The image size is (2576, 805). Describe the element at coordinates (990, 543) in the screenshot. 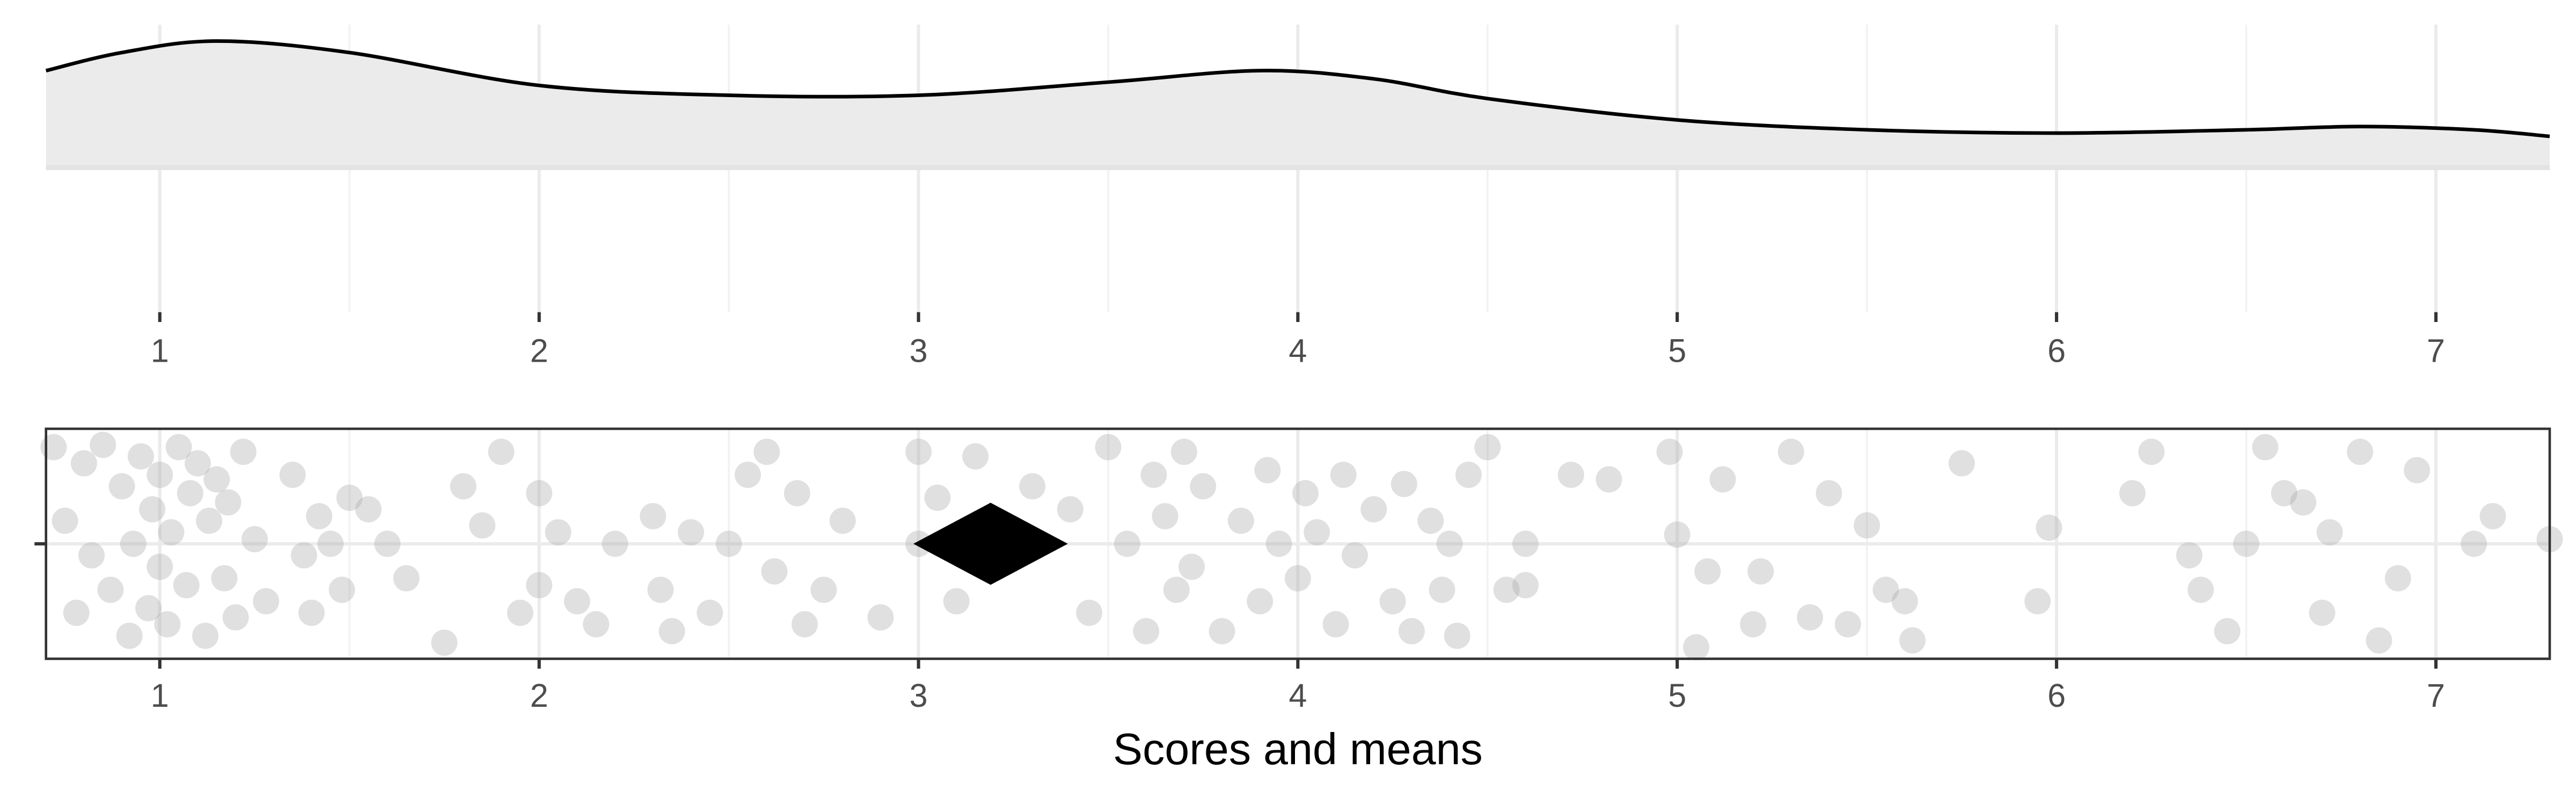

I see `mean-diamond` at that location.